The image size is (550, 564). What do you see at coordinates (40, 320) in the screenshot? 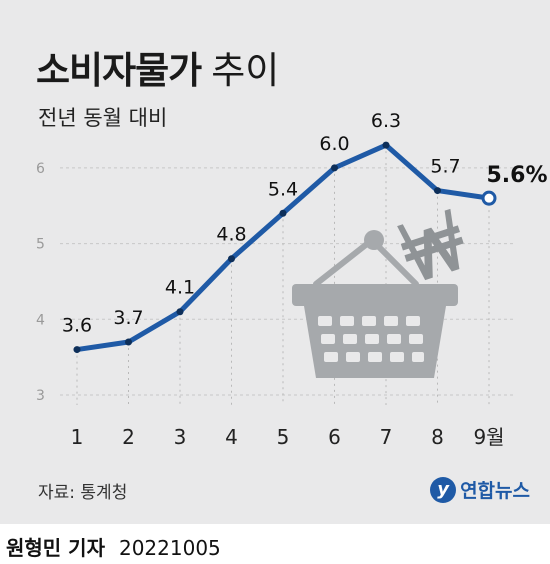
I see `y-tick-label: 4` at bounding box center [40, 320].